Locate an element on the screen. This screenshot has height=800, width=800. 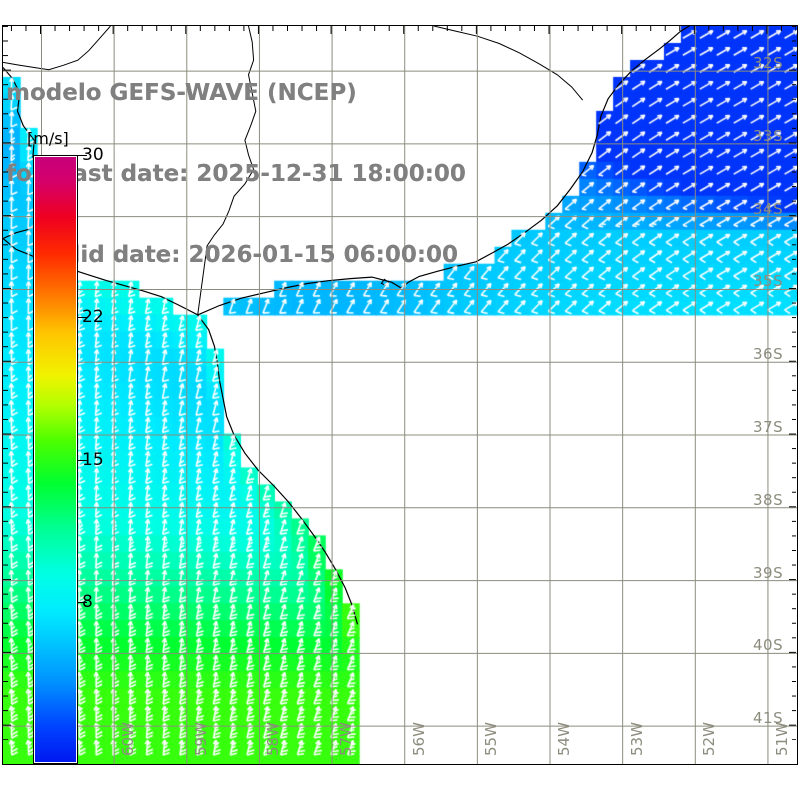
lat-label: 39S is located at coordinates (768, 572).